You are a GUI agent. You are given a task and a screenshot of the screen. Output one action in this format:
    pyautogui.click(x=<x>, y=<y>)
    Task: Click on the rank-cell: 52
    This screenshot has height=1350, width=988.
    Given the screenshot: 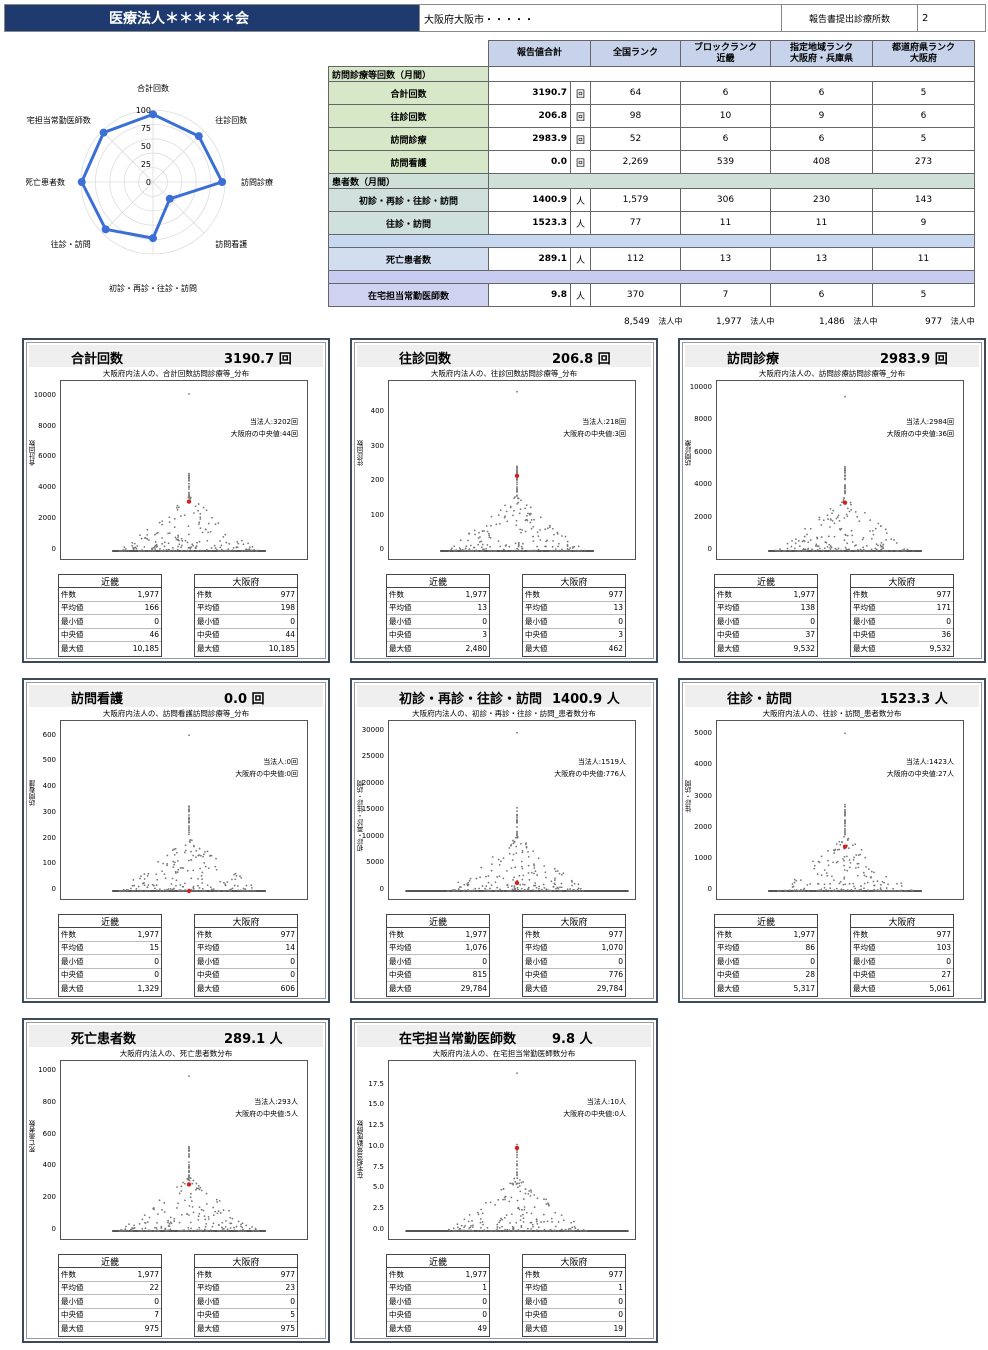 What is the action you would take?
    pyautogui.click(x=635, y=139)
    